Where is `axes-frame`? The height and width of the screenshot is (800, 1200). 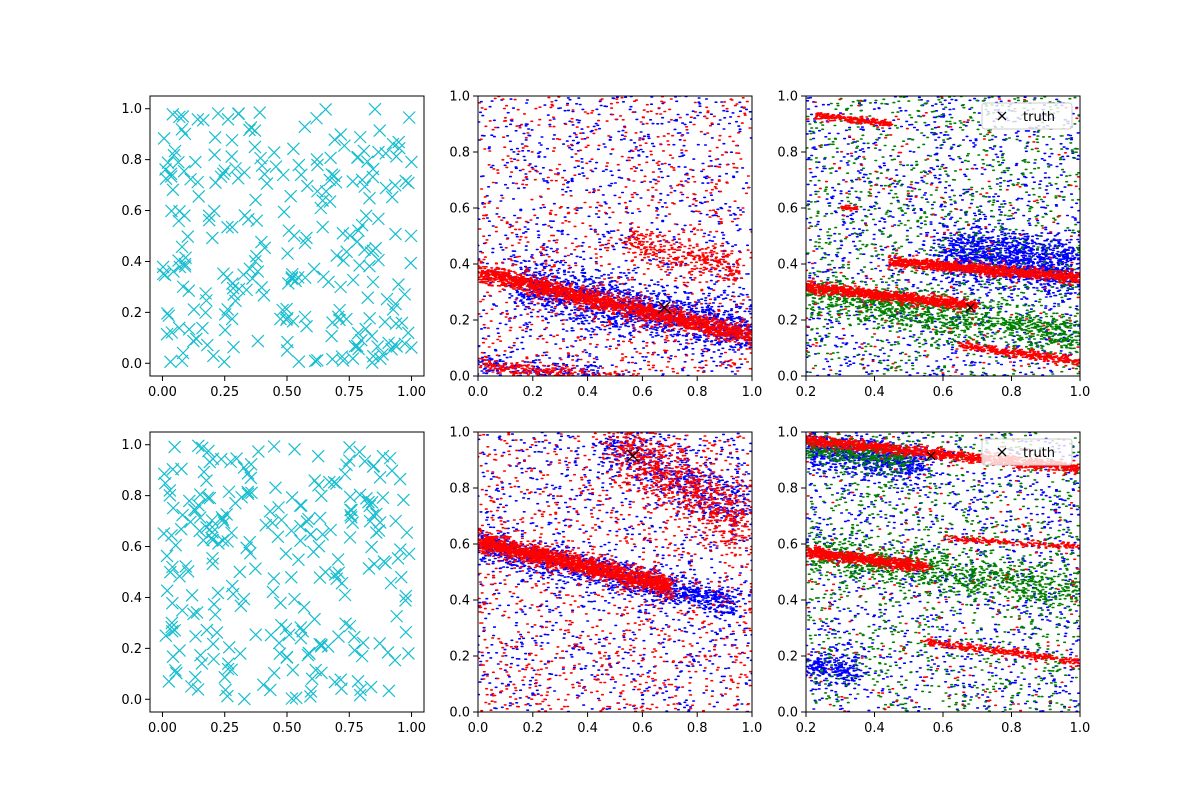
axes-frame is located at coordinates (615, 236).